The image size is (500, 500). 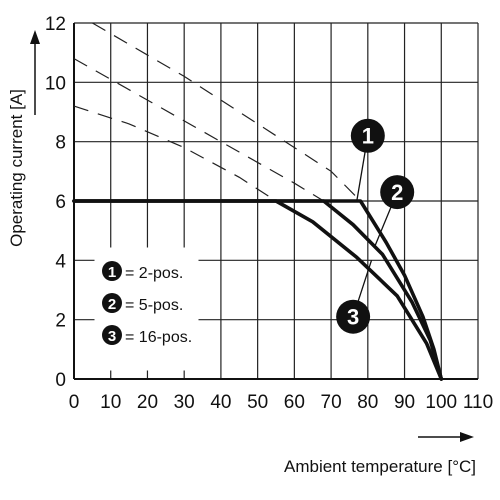 What do you see at coordinates (35, 37) in the screenshot?
I see `y-axis-arrow-head` at bounding box center [35, 37].